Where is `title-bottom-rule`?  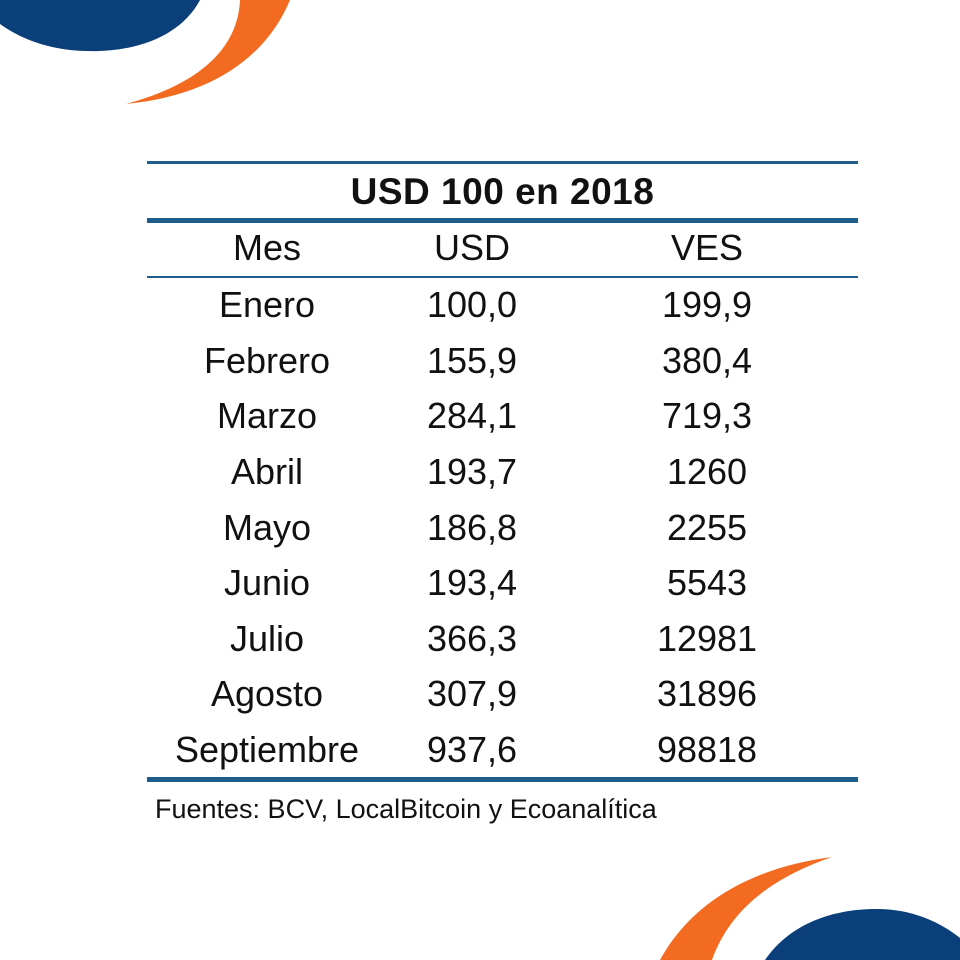 title-bottom-rule is located at coordinates (502, 220).